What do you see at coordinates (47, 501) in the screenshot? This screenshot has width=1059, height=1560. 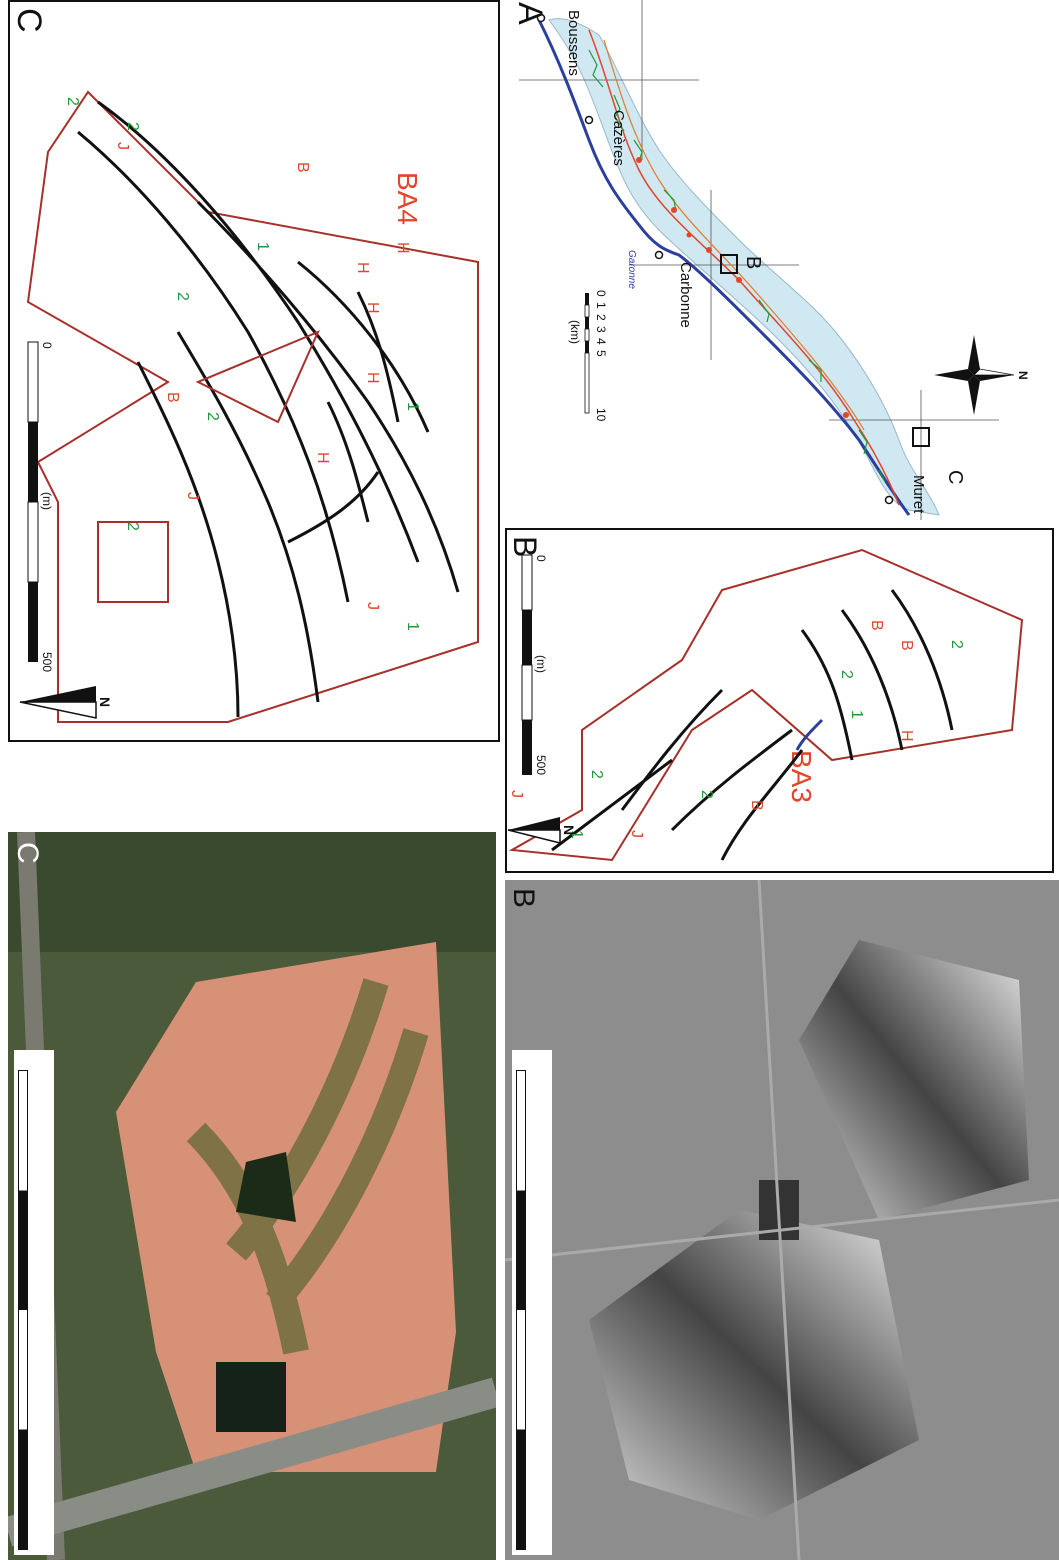 I see `panel-c-scale-unit: (m)` at bounding box center [47, 501].